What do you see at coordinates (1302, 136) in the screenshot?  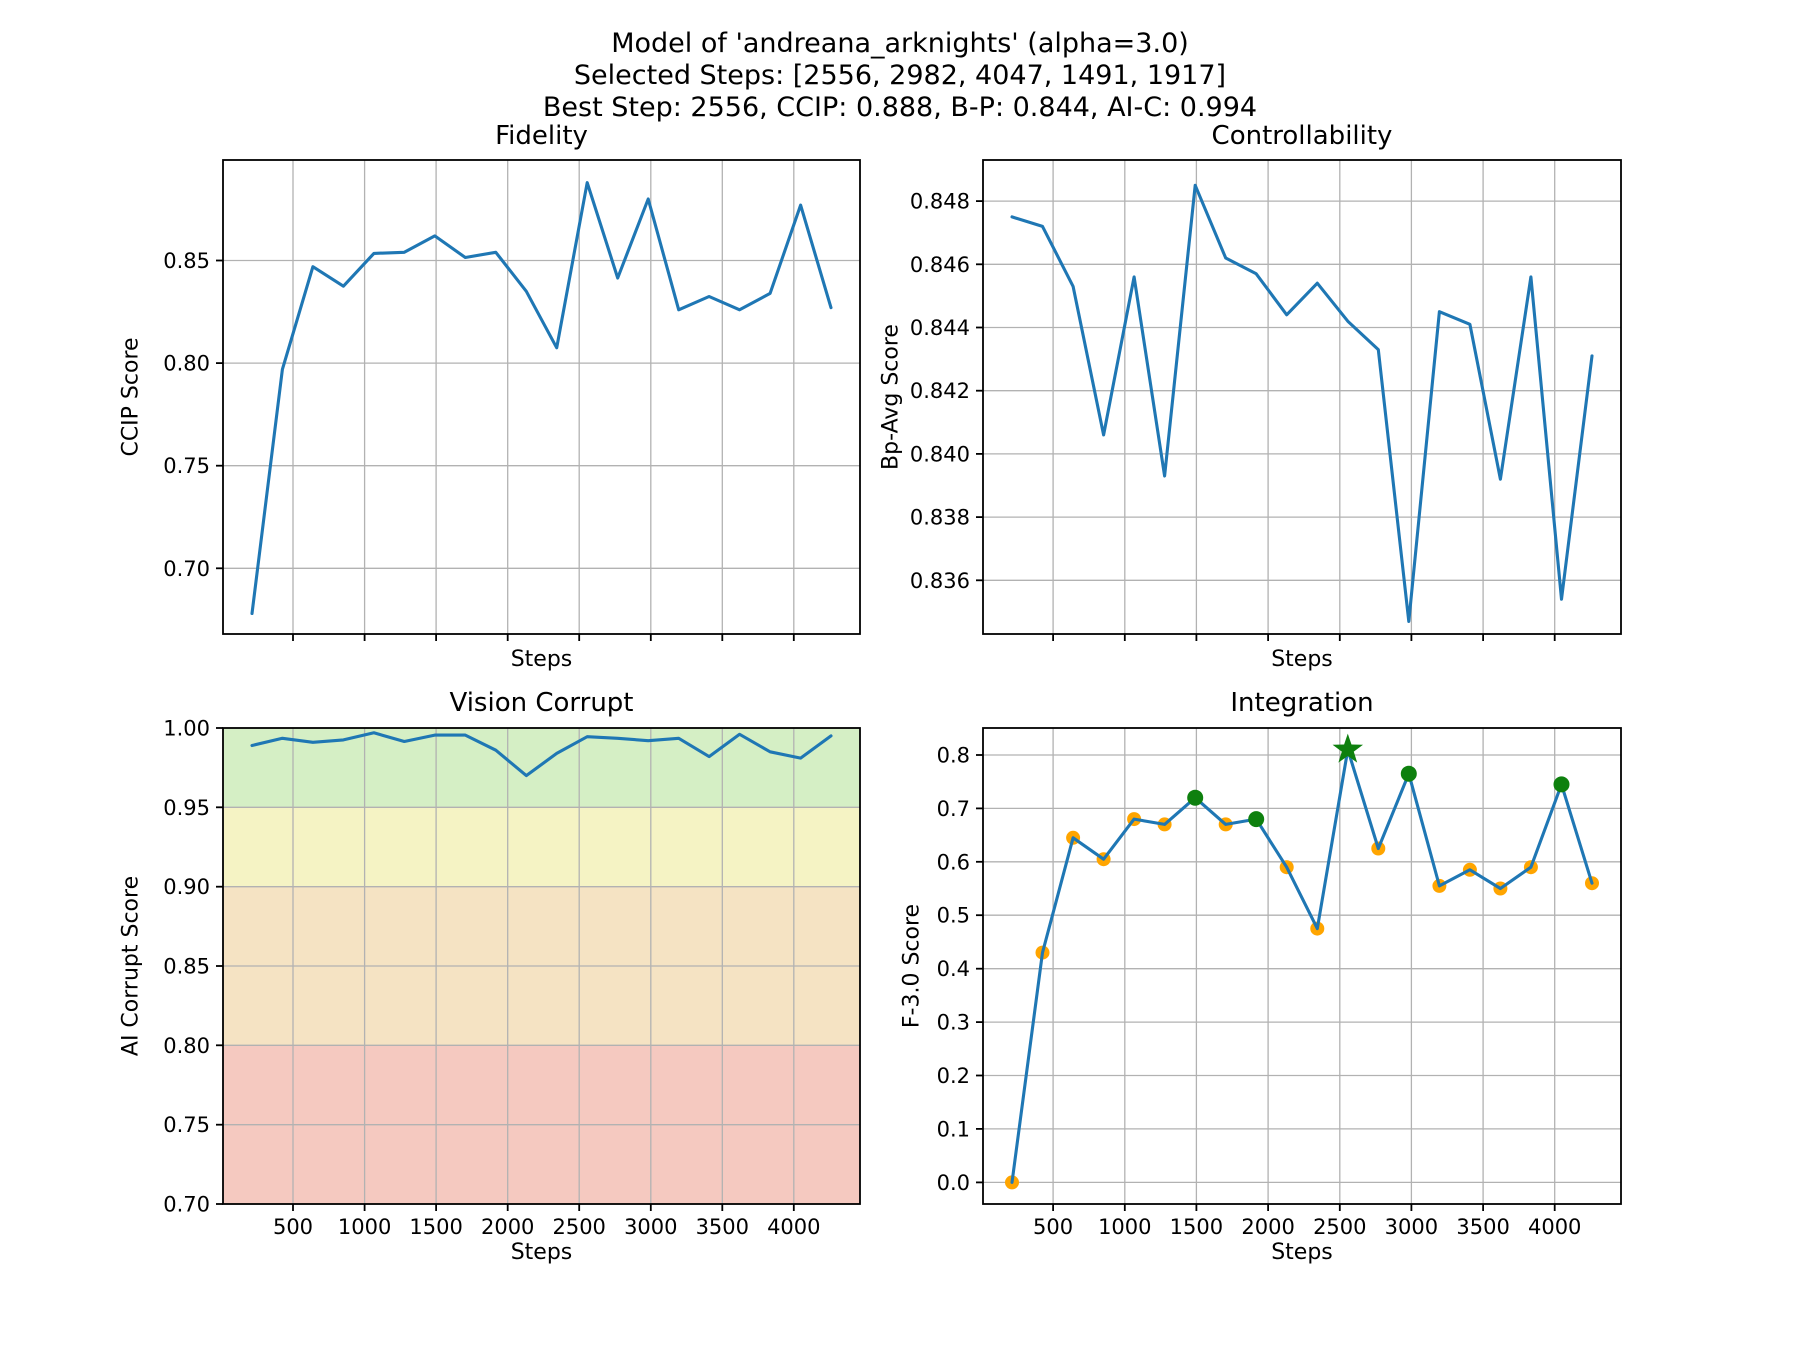 I see `controllability-title: Controllability` at bounding box center [1302, 136].